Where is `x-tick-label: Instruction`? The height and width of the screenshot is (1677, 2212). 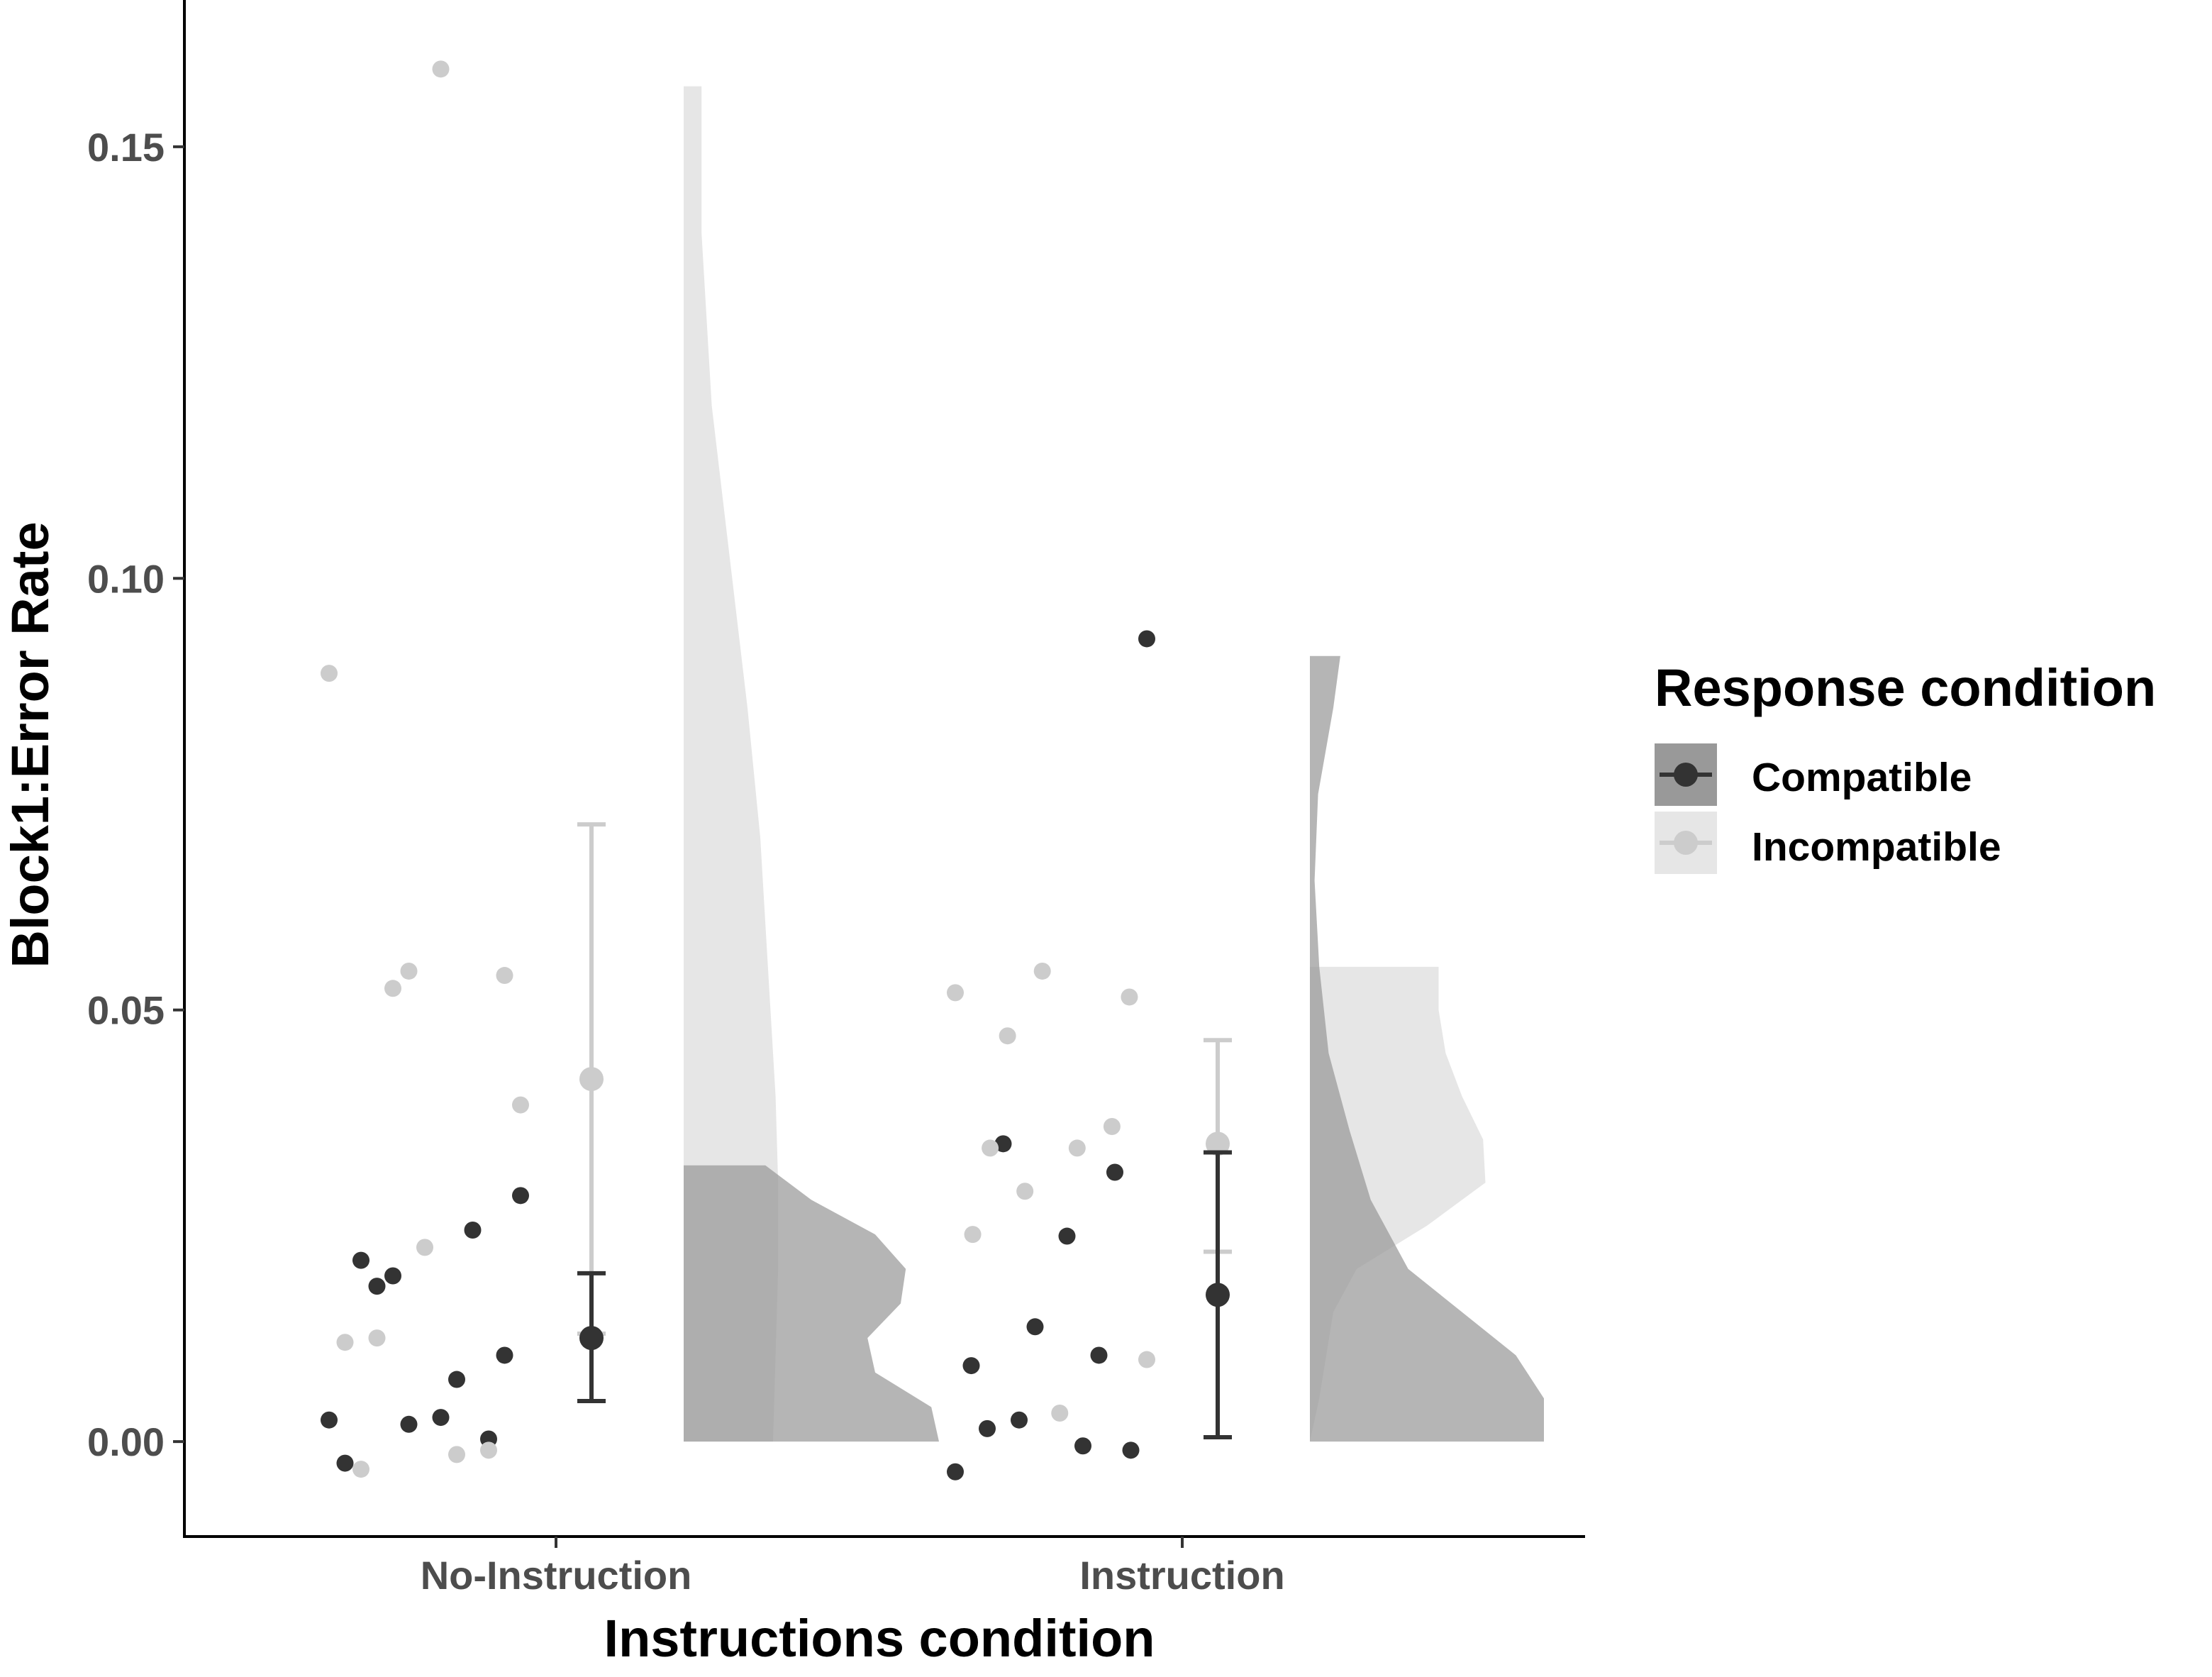
x-tick-label: Instruction is located at coordinates (1181, 1575).